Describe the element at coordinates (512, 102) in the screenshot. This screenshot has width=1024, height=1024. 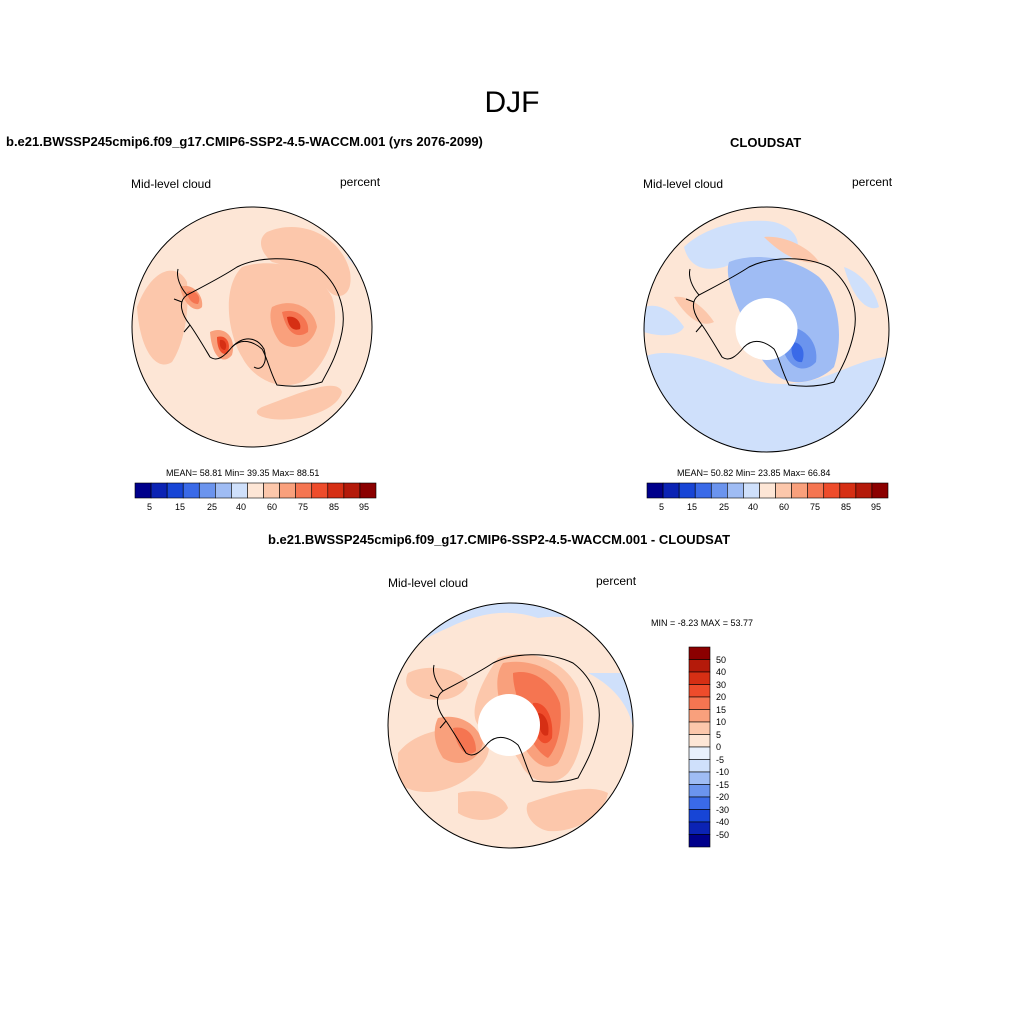
I see `main-title: DJF` at that location.